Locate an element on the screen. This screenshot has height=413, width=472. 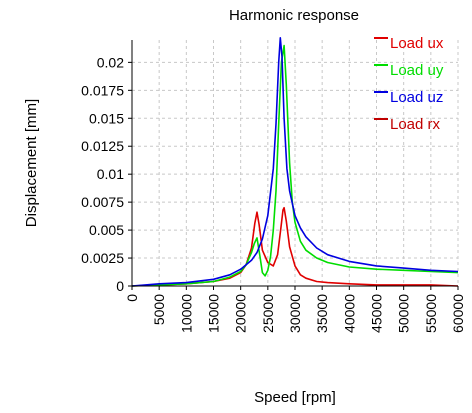
y-tick-label: 0.015 is located at coordinates (106, 118).